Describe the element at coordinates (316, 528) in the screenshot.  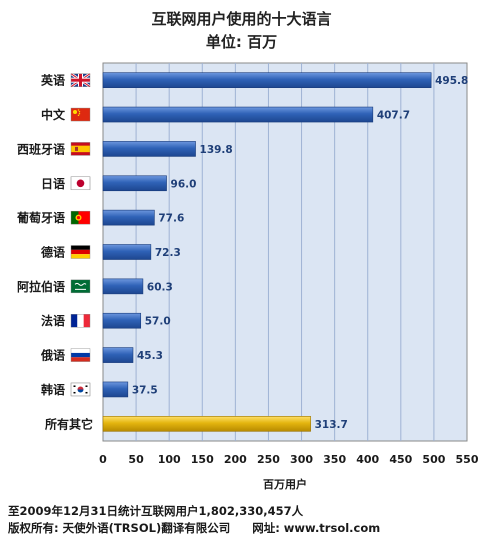
I see `website-text: 网址: www.trsol.com` at that location.